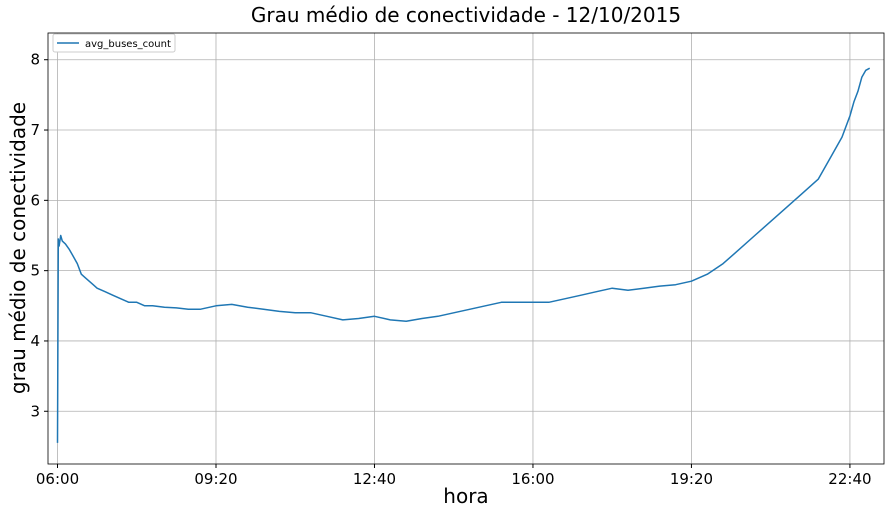  What do you see at coordinates (35, 271) in the screenshot?
I see `y-tick-label: 5` at bounding box center [35, 271].